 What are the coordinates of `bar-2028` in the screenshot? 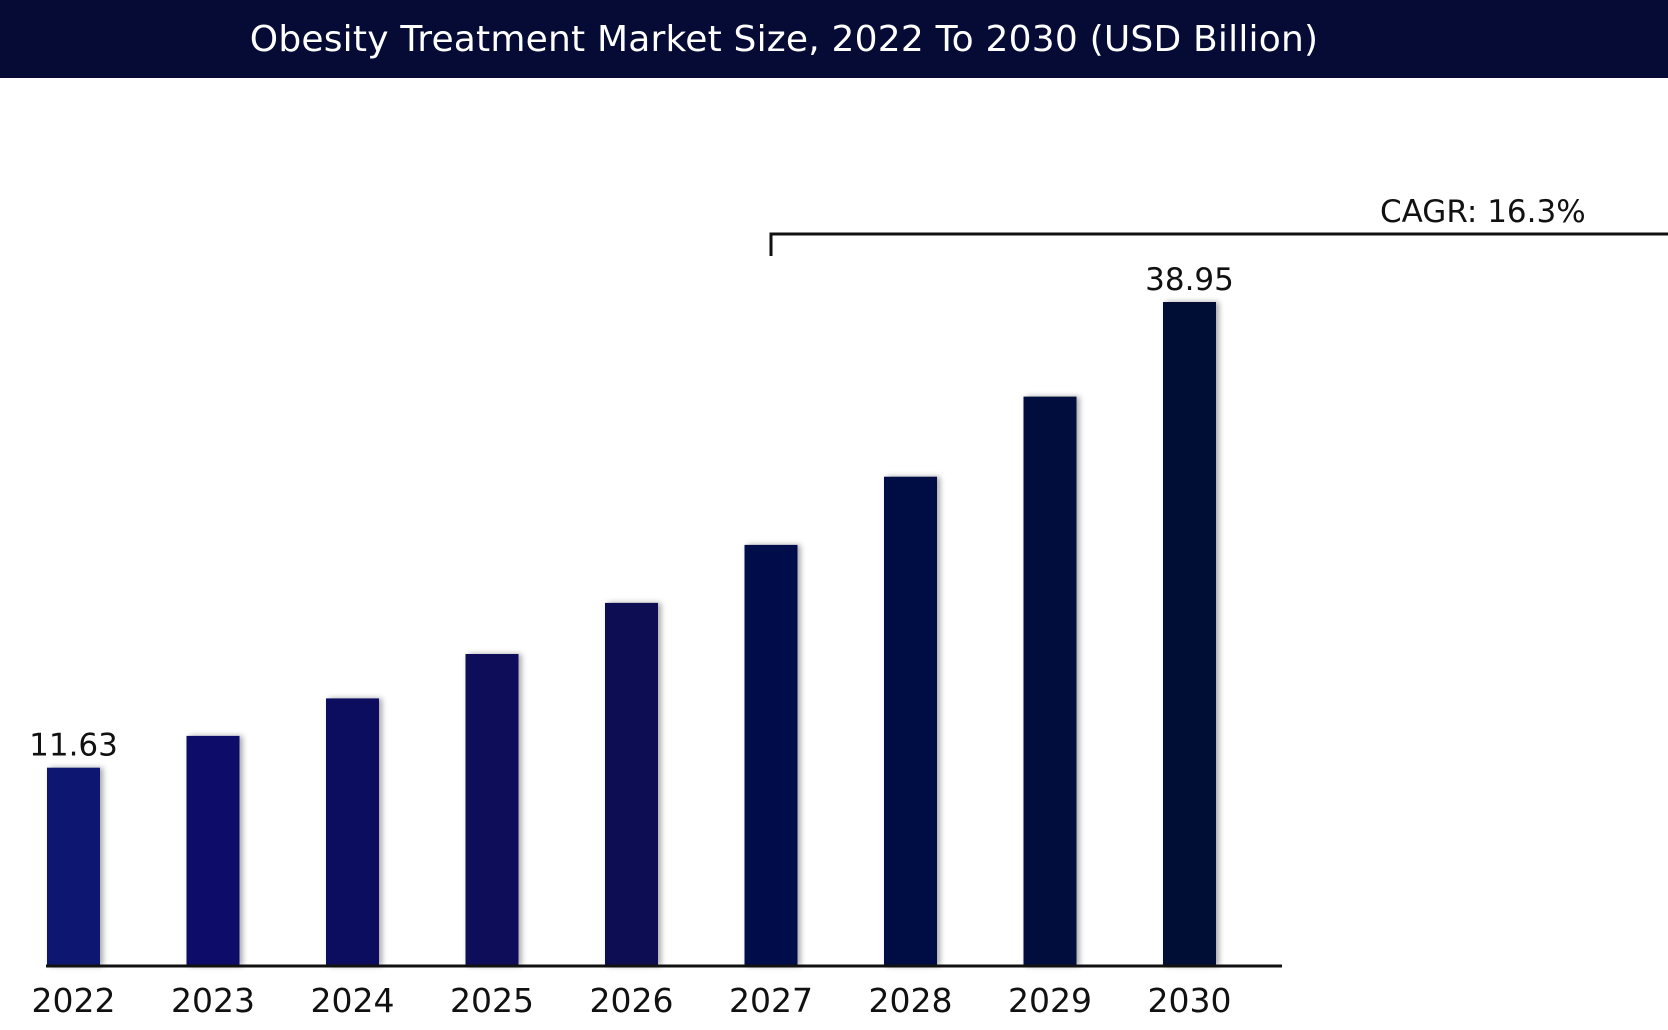 It's located at (910, 721).